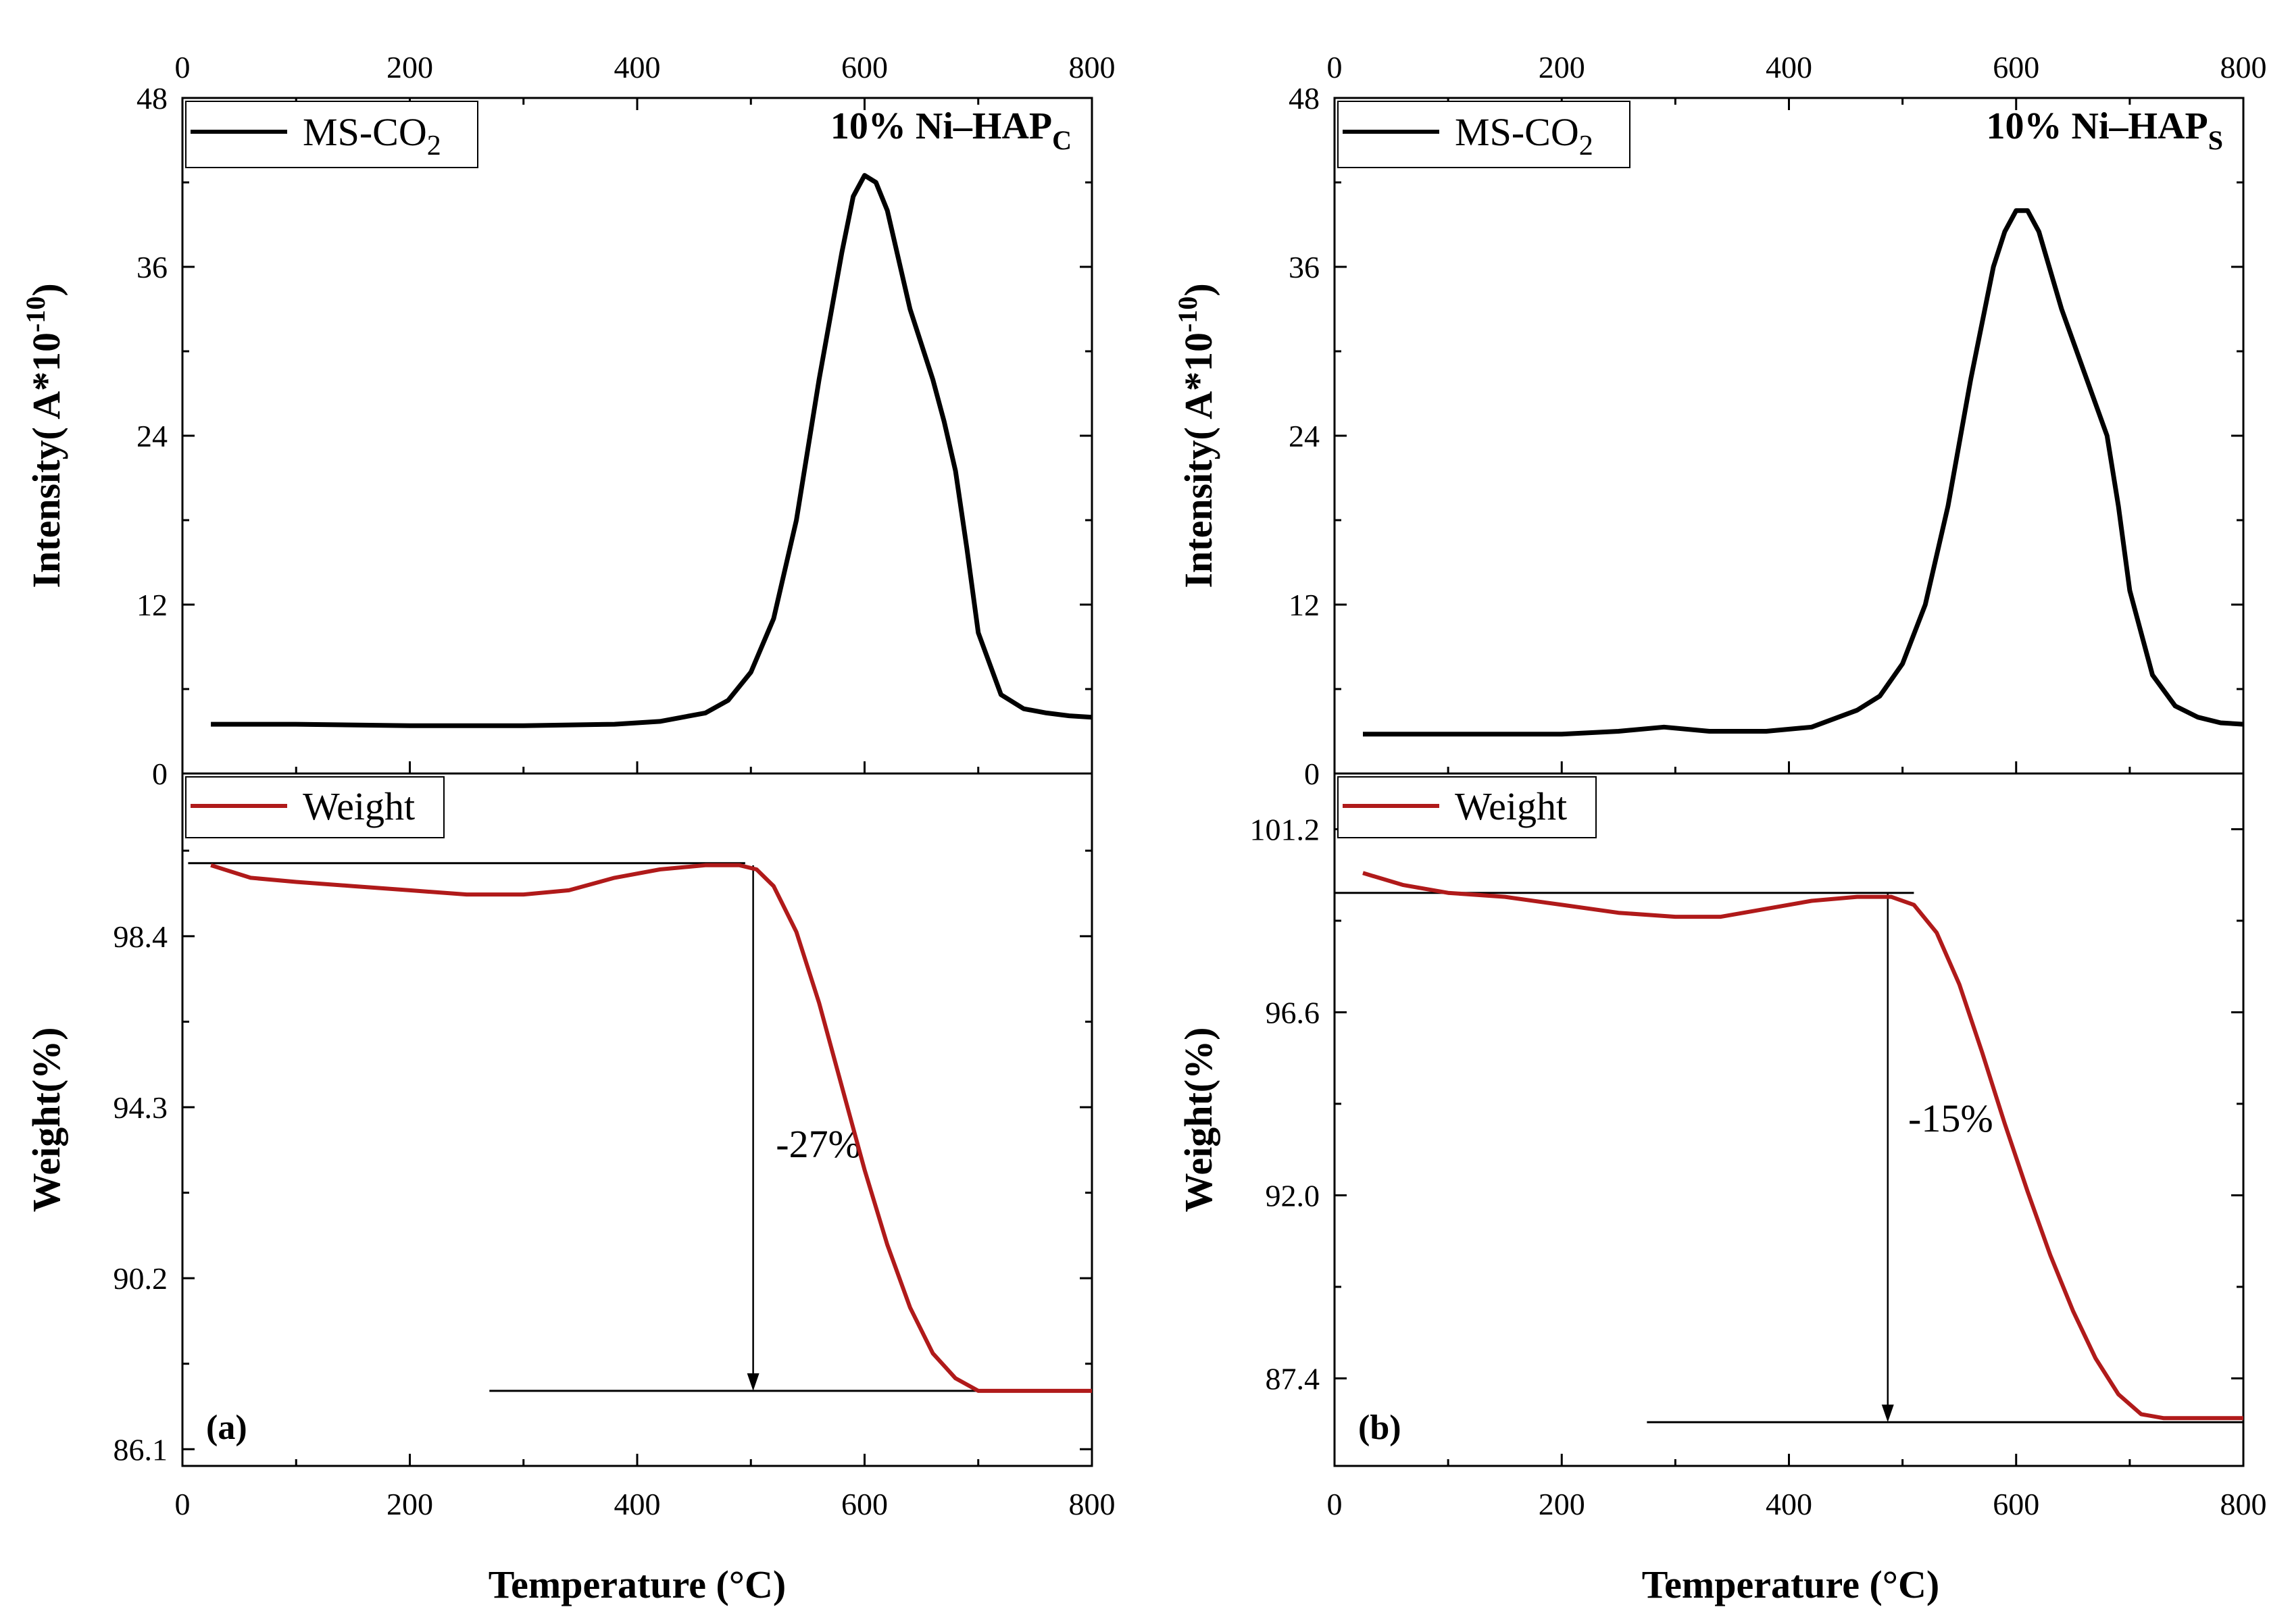 This screenshot has width=2292, height=1624. Describe the element at coordinates (1285, 829) in the screenshot. I see `y-tick-label-bottom: 101.2` at that location.